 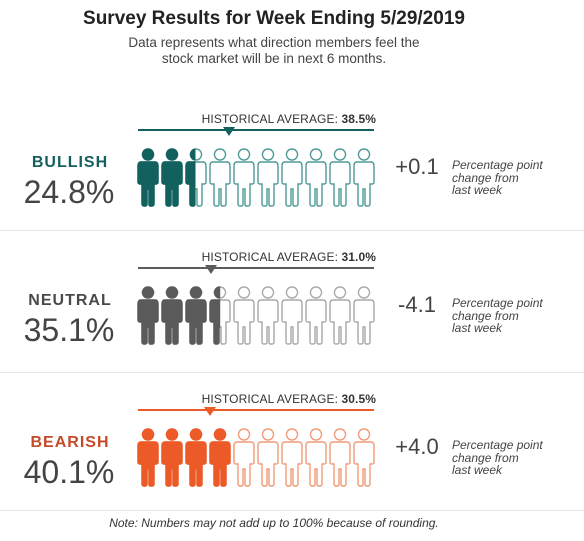 What do you see at coordinates (69, 472) in the screenshot?
I see `percentage-value-bearish: 40.1%` at bounding box center [69, 472].